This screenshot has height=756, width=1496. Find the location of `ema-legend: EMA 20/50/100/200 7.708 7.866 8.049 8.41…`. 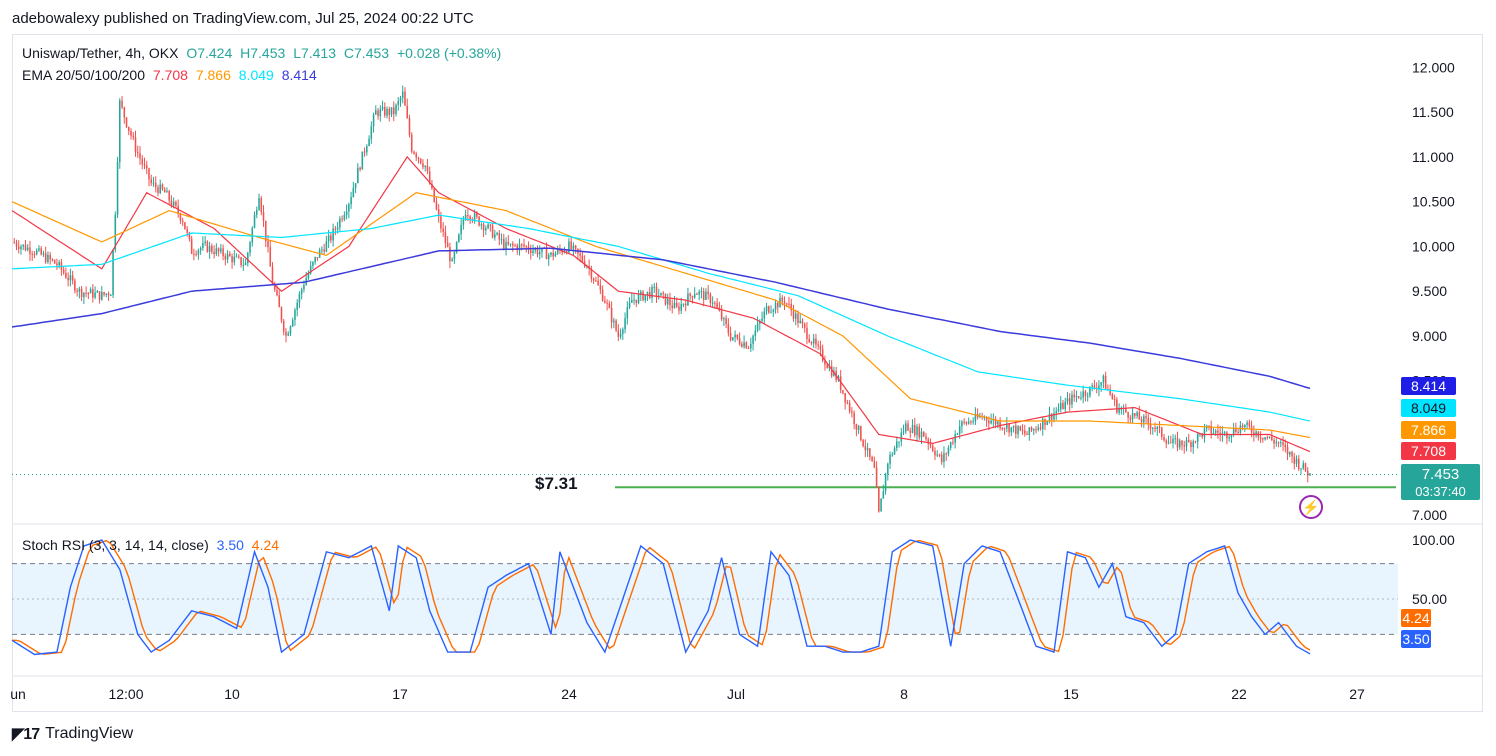

ema-legend: EMA 20/50/100/200 7.708 7.866 8.049 8.41… is located at coordinates (171, 75).